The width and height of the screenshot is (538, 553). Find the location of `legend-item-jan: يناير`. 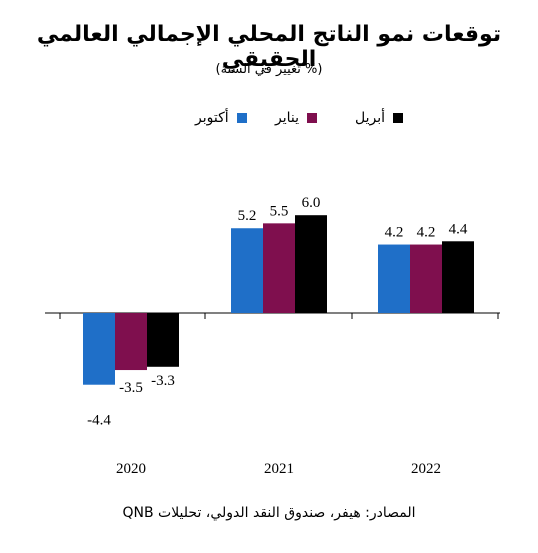

legend-item-jan: يناير is located at coordinates (296, 118).